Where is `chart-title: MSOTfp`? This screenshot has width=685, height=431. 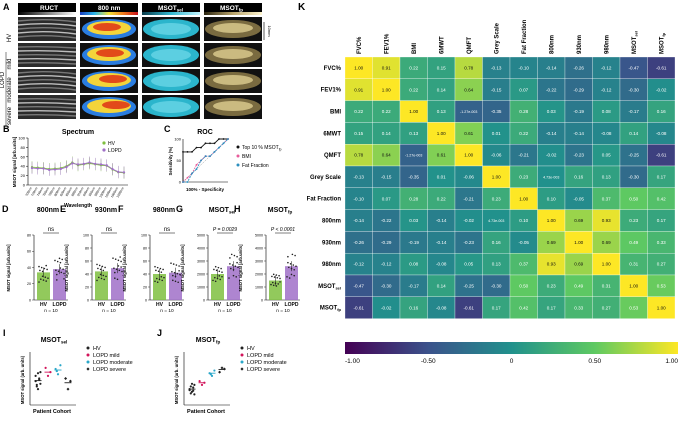
chart-title: MSOTfp is located at coordinates (208, 341).